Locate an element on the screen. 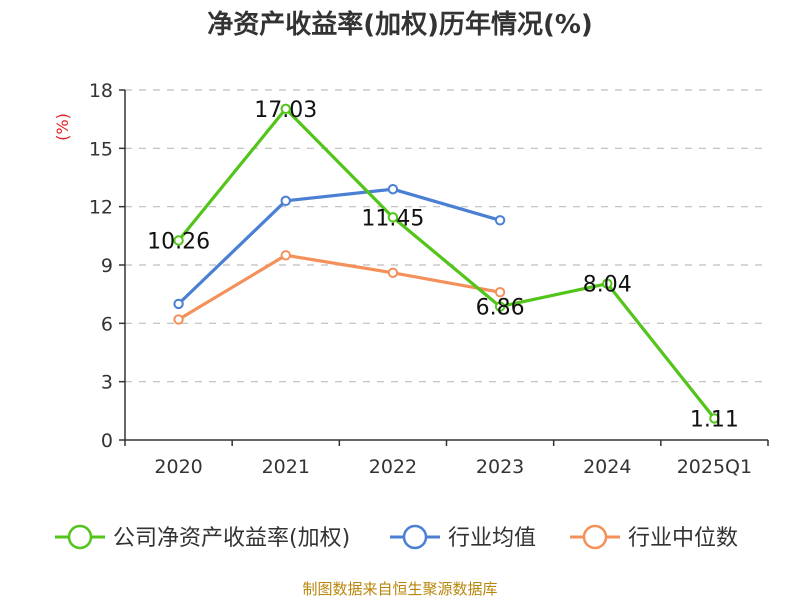 Image resolution: width=800 pixels, height=600 pixels. data-label: 17.03 is located at coordinates (285, 110).